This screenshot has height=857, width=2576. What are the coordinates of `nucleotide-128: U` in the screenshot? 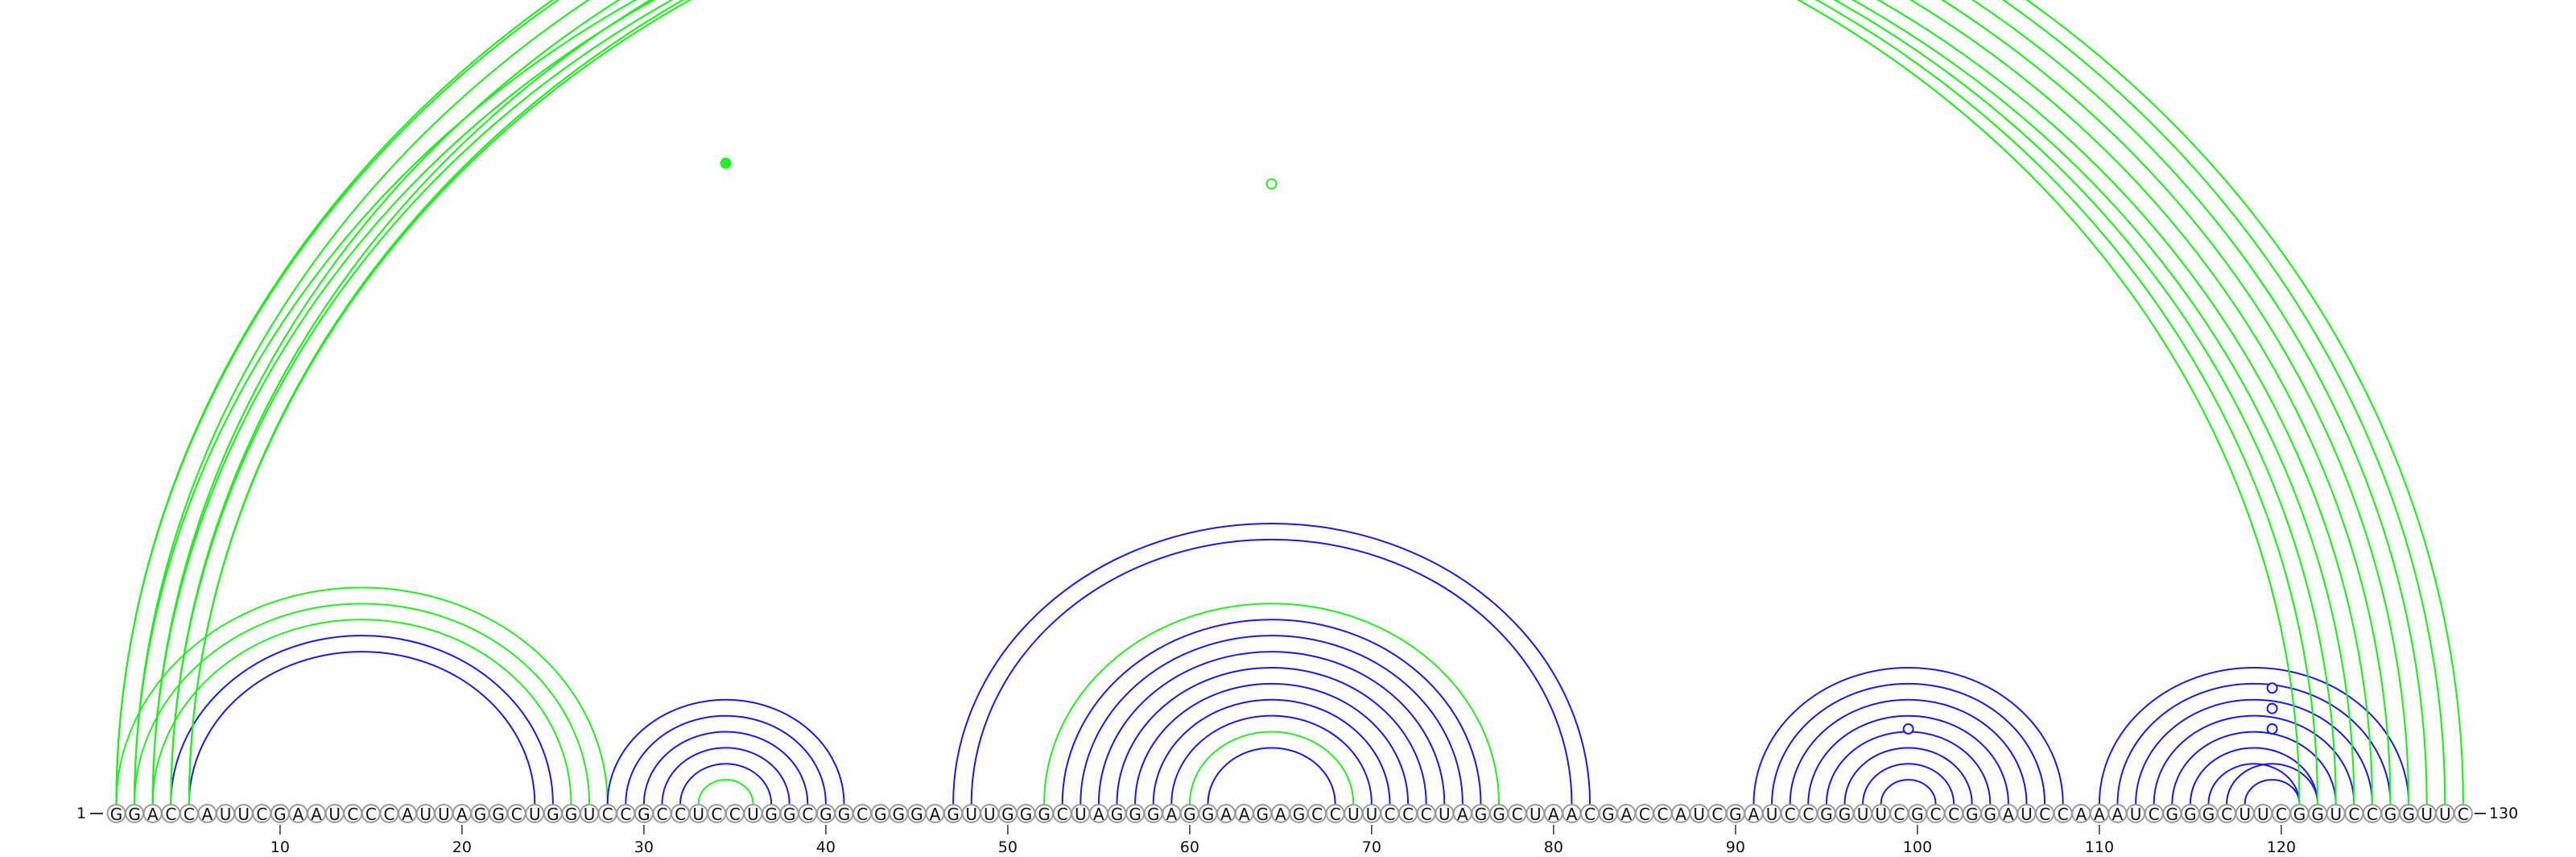 It's located at (2427, 814).